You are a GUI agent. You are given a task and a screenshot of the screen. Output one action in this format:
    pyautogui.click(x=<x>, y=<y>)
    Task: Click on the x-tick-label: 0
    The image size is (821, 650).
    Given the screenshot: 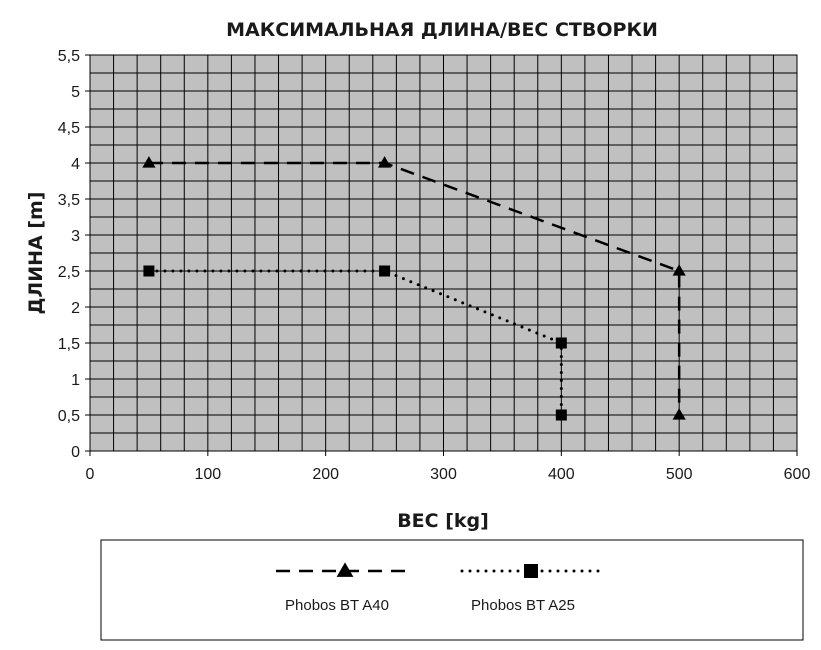 What is the action you would take?
    pyautogui.click(x=90, y=474)
    